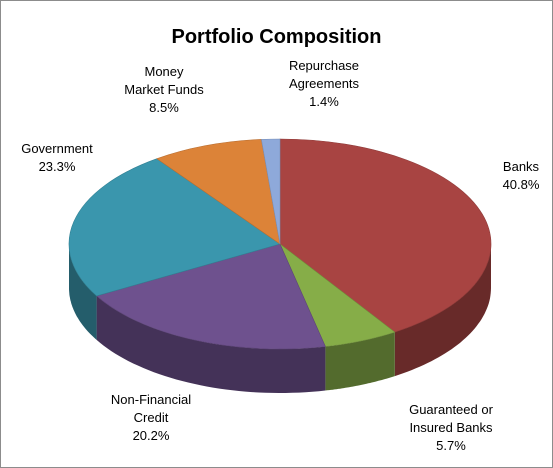 This screenshot has width=553, height=468. Describe the element at coordinates (521, 175) in the screenshot. I see `data-label-banks: Banks 40.8%` at that location.